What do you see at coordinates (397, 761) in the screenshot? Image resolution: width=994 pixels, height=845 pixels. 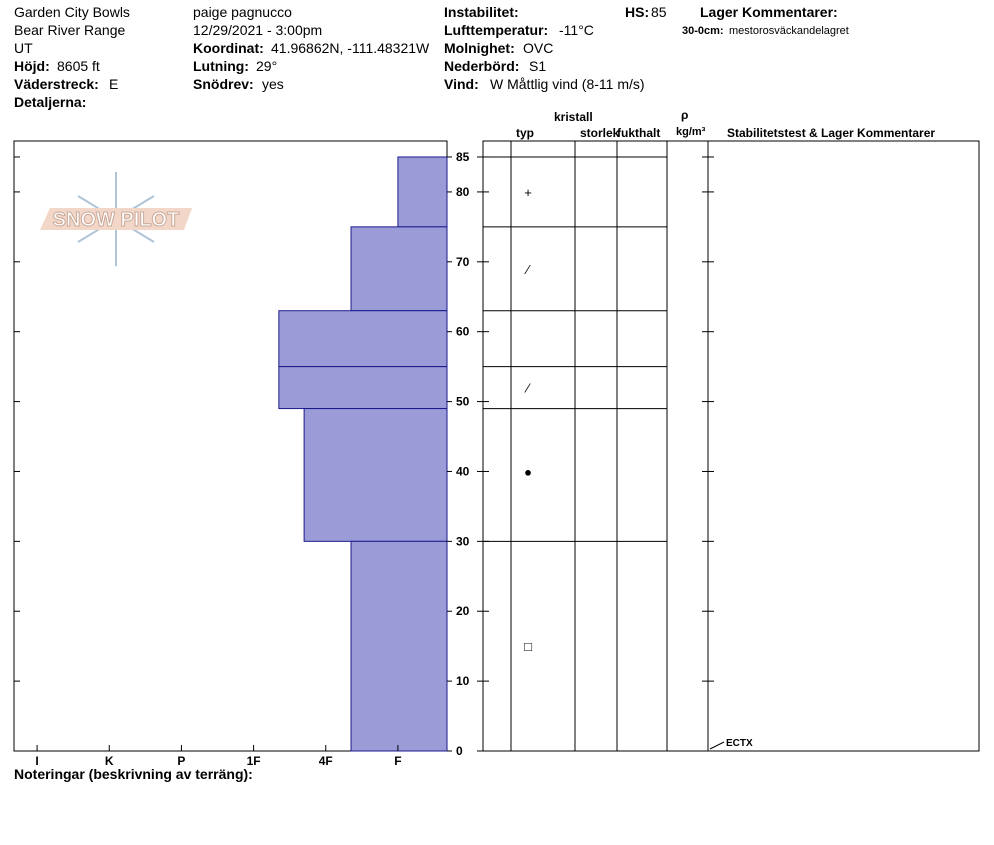 I see `x-tick-label: F` at bounding box center [397, 761].